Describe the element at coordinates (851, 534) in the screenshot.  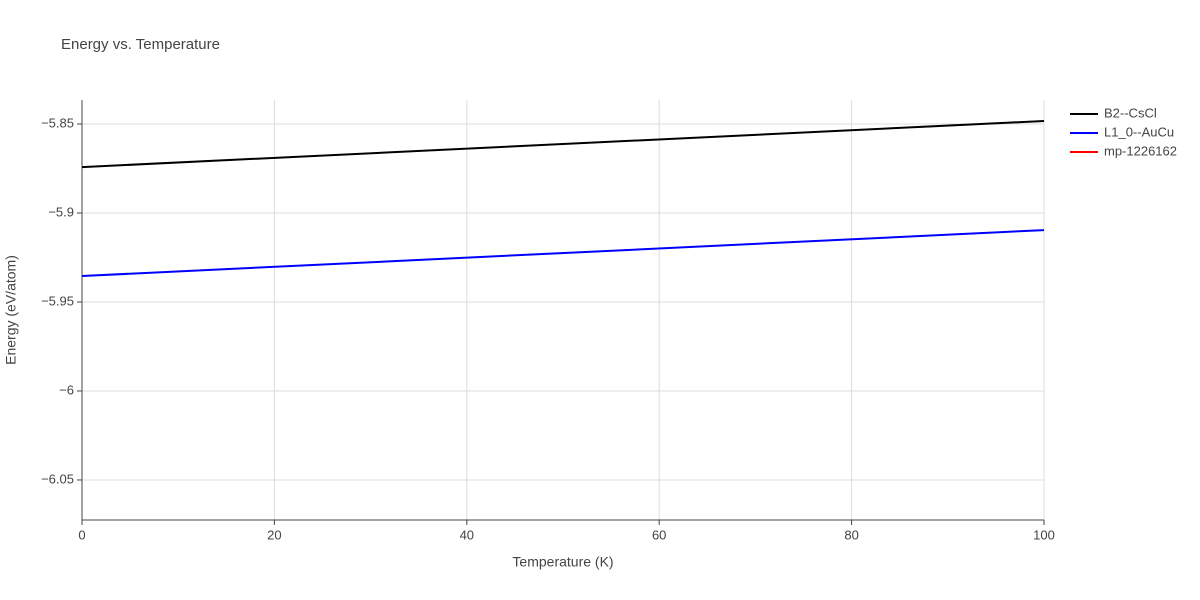
I see `x-tick-label: 80` at that location.